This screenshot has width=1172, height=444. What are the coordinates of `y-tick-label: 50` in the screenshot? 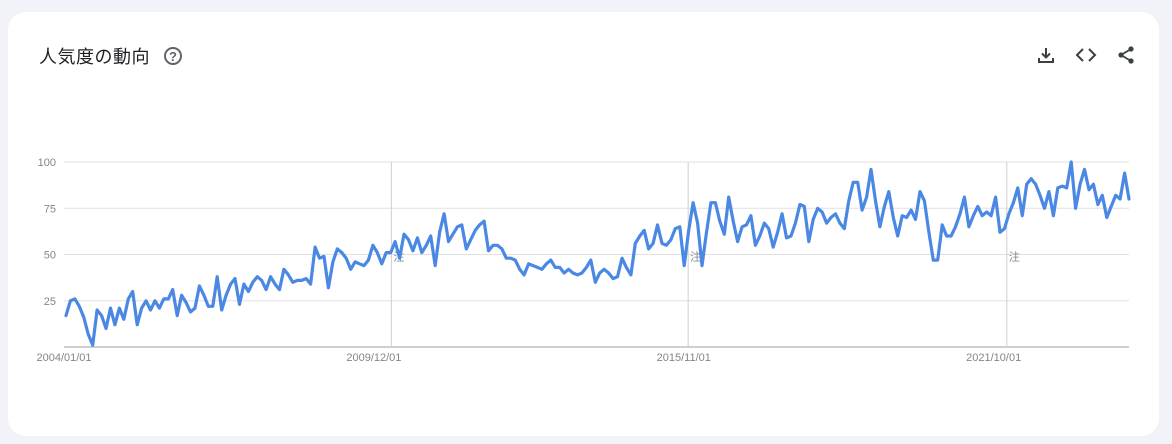 It's located at (50, 256).